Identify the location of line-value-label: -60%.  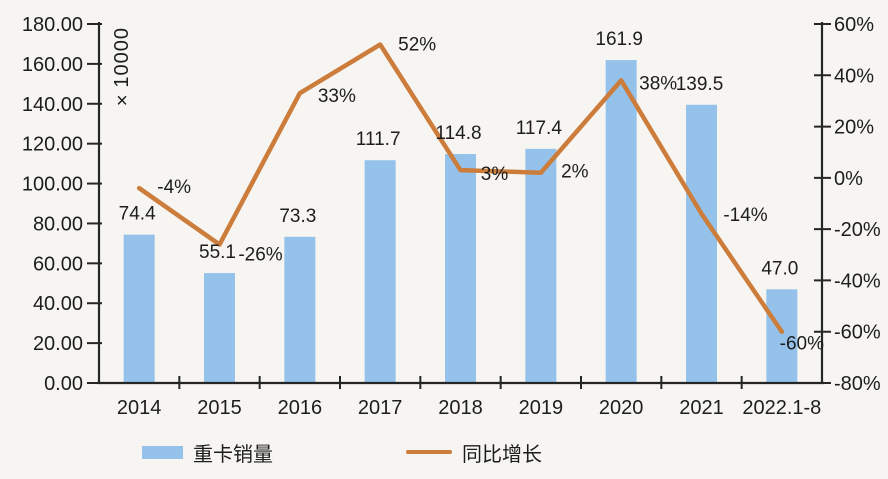
(802, 344).